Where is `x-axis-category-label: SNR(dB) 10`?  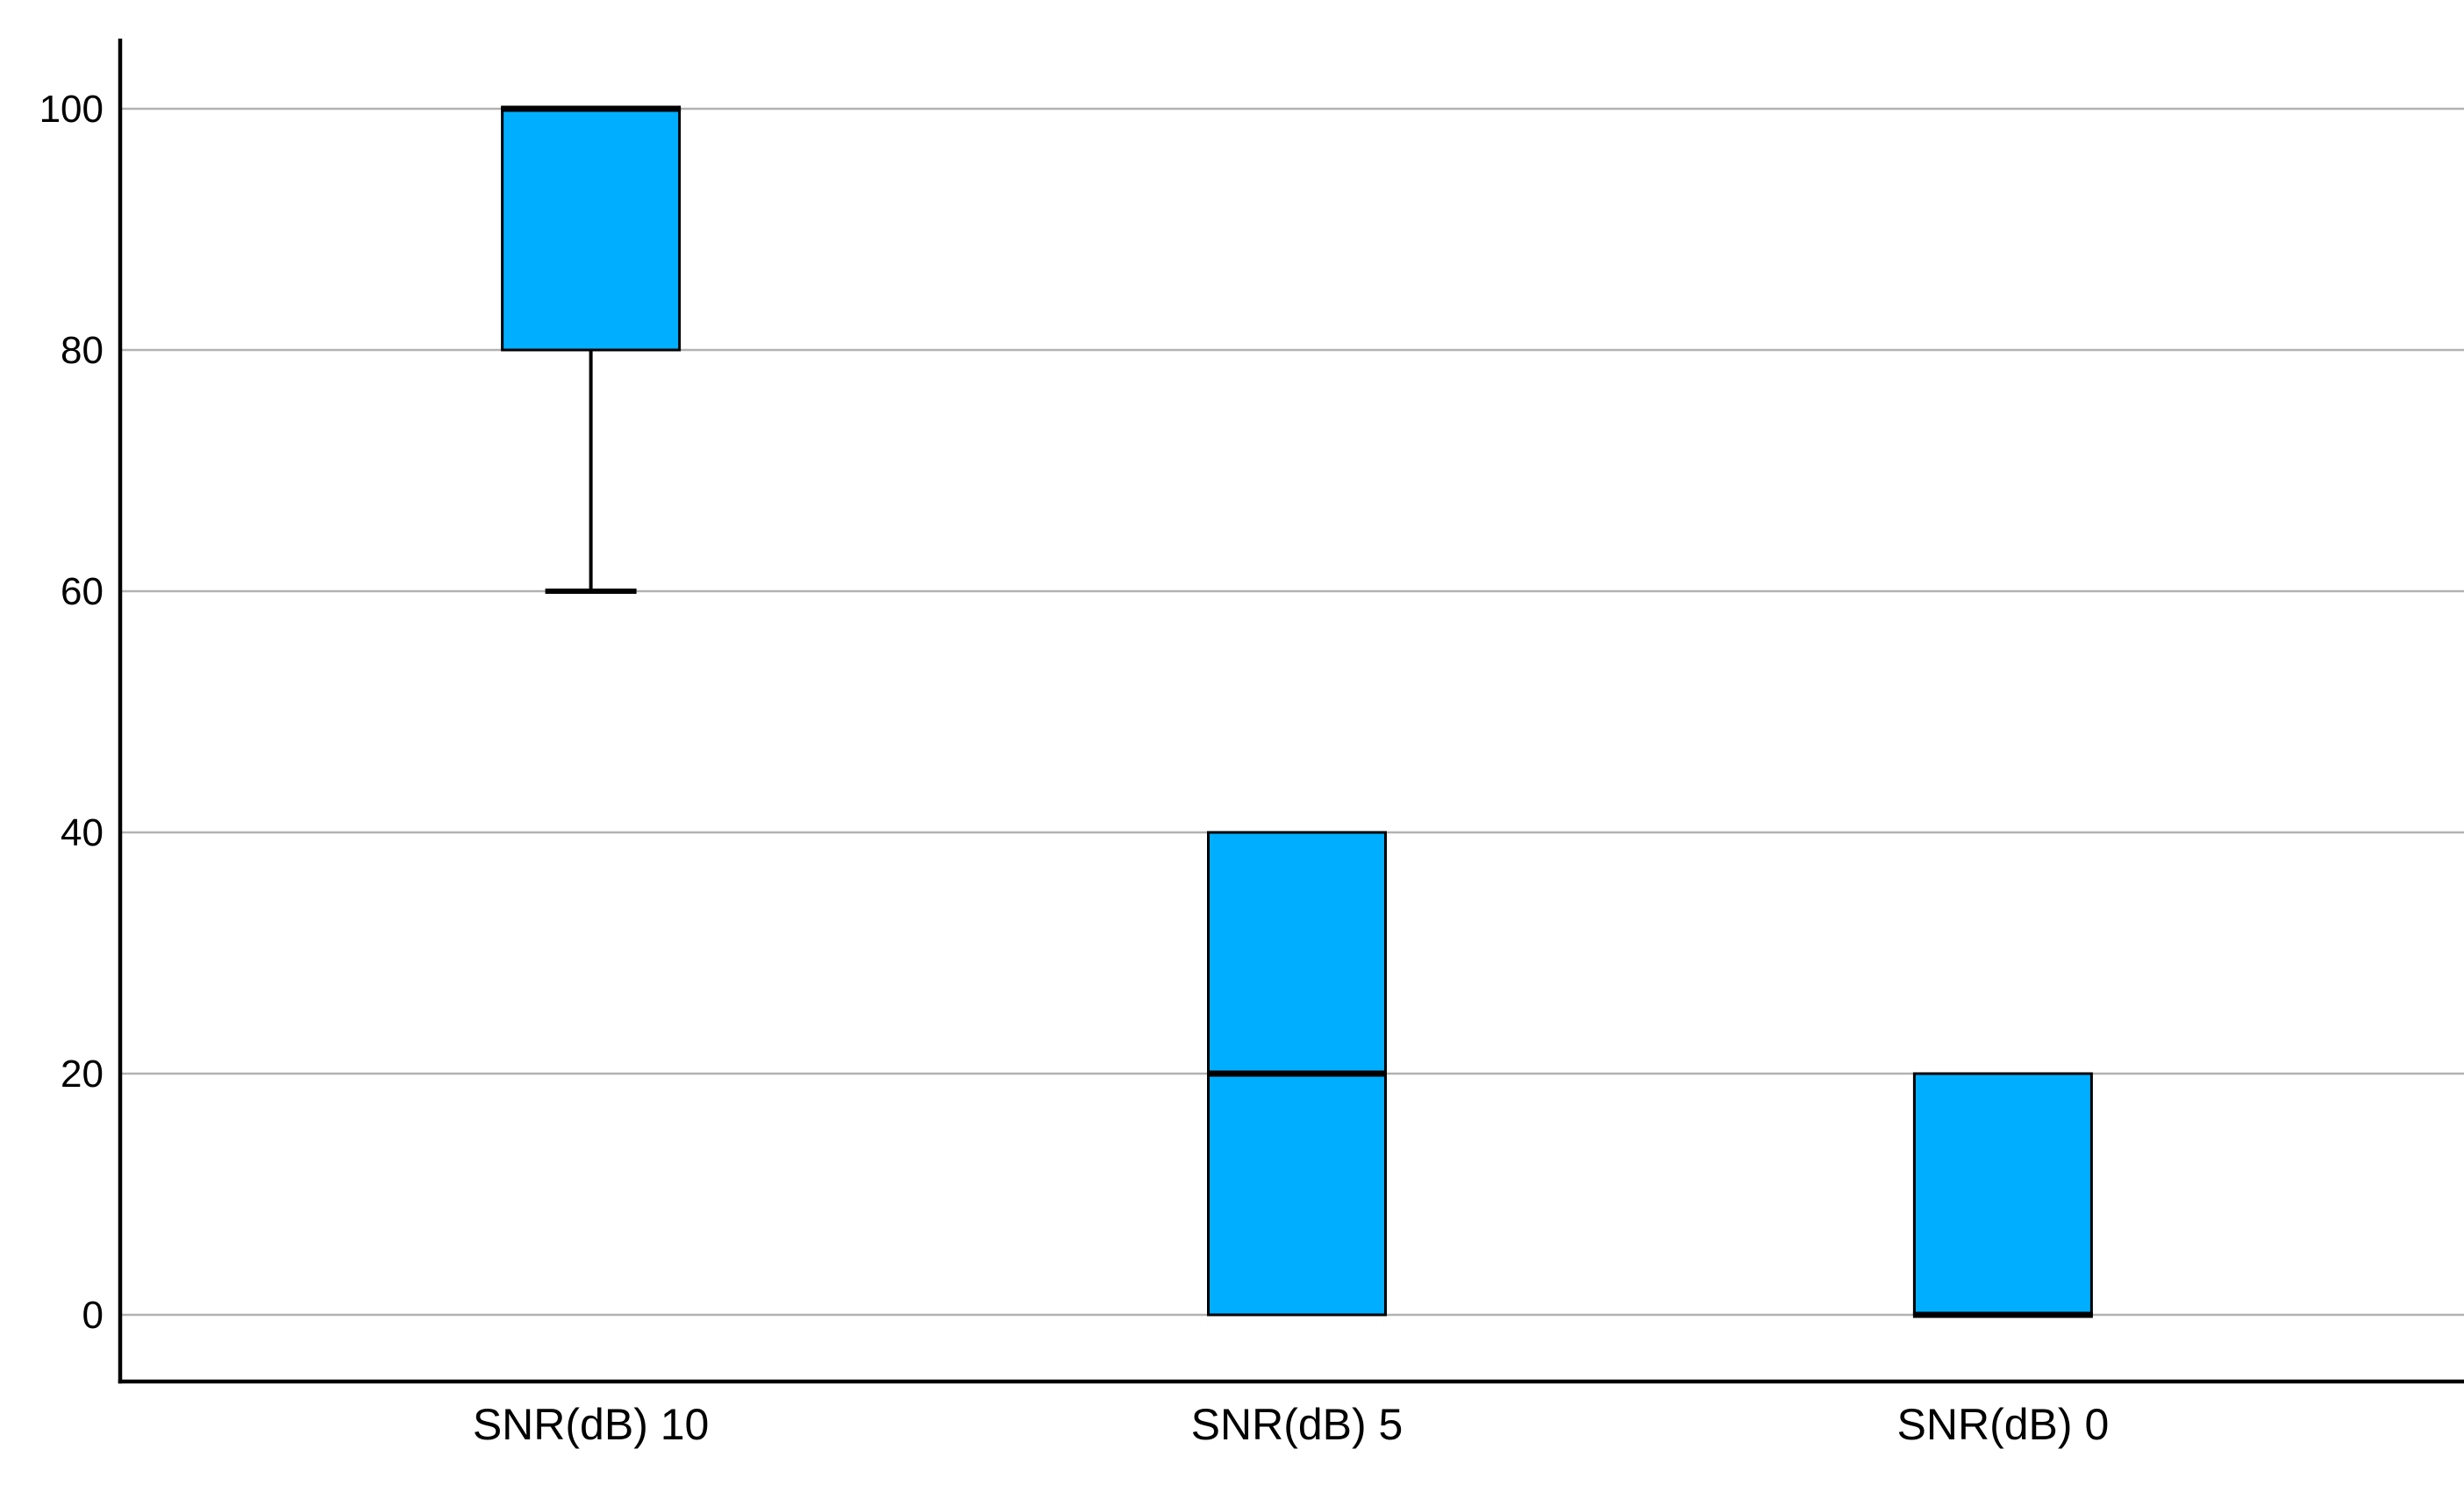 x-axis-category-label: SNR(dB) 10 is located at coordinates (592, 1424).